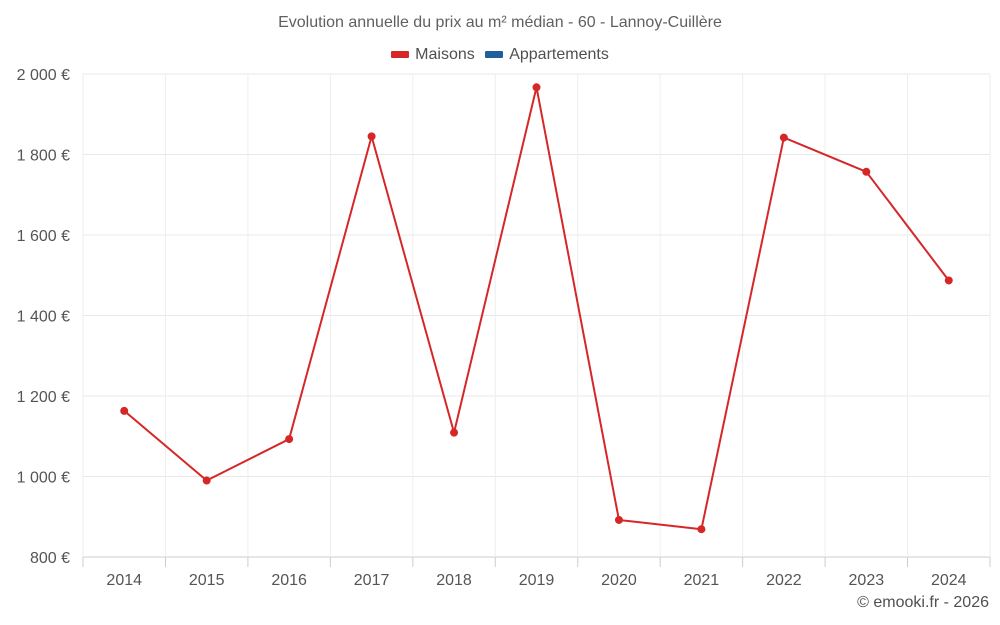  Describe the element at coordinates (867, 580) in the screenshot. I see `x-tick-label: 2023` at that location.